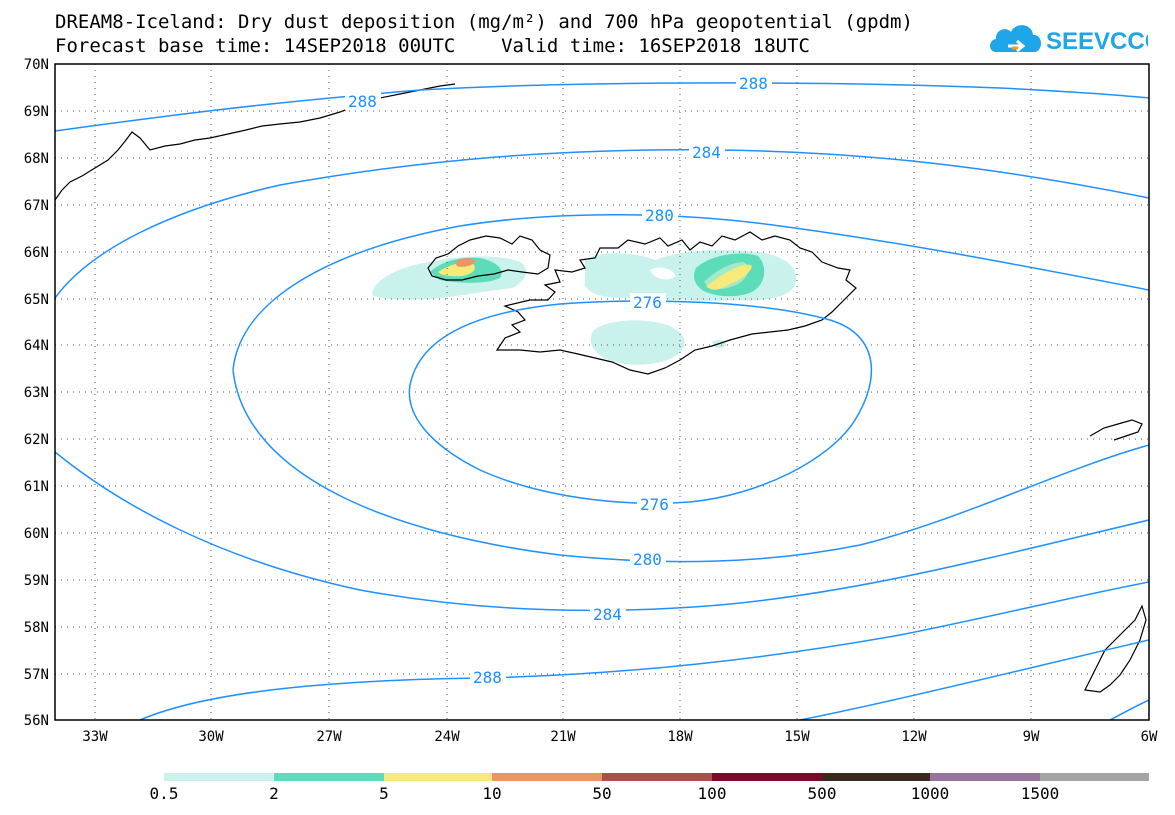  What do you see at coordinates (384, 793) in the screenshot?
I see `colorbar-label: 5` at bounding box center [384, 793].